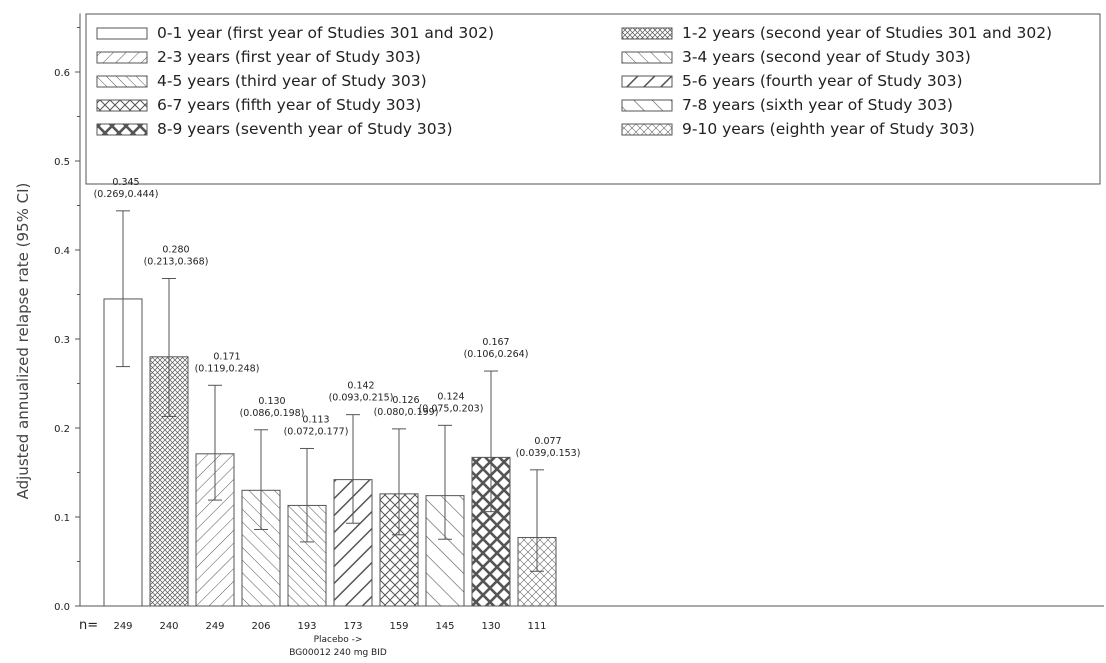 The width and height of the screenshot is (1106, 663). Describe the element at coordinates (406, 412) in the screenshot. I see `ci-label: (0.080,0.199)` at that location.